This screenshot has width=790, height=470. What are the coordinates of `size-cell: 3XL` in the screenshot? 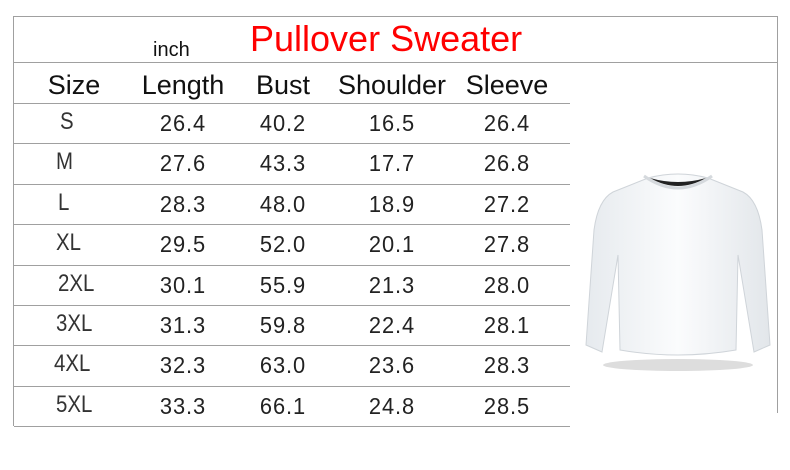 It's located at (74, 323).